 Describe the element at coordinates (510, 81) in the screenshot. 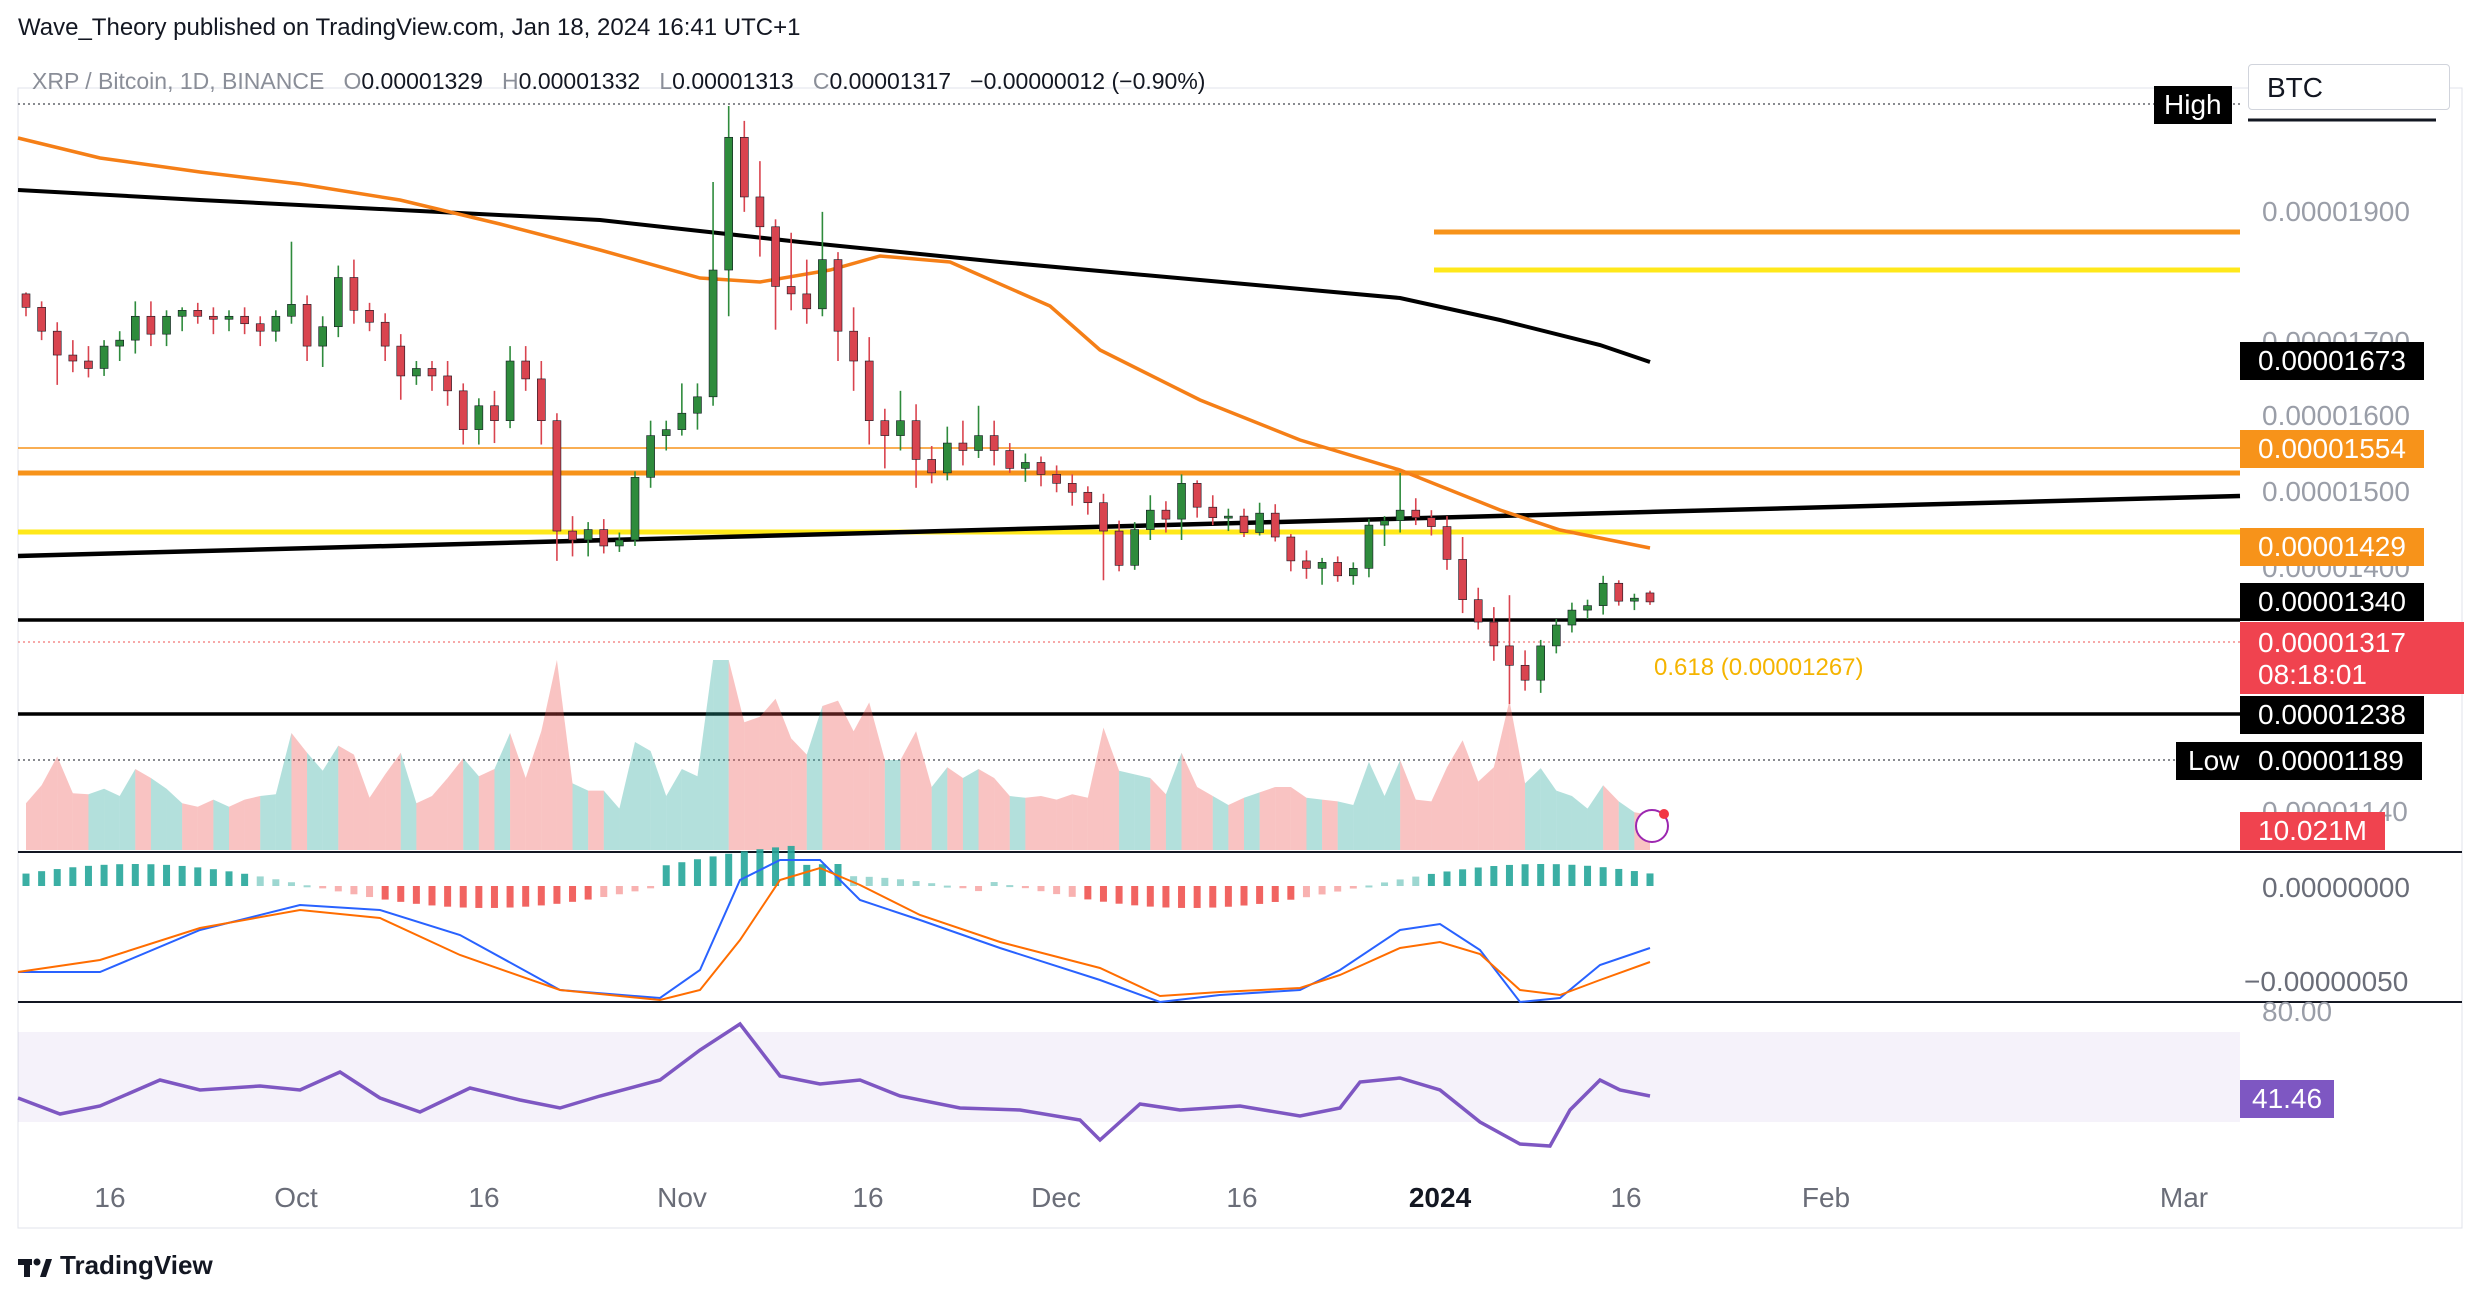

I see `legend-high-key: H` at that location.